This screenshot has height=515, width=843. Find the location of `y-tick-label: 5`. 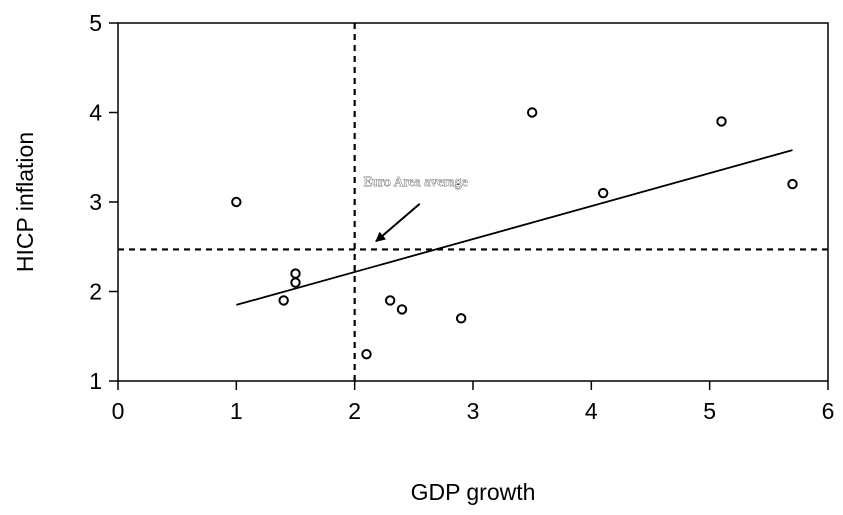

y-tick-label: 5 is located at coordinates (95, 23).